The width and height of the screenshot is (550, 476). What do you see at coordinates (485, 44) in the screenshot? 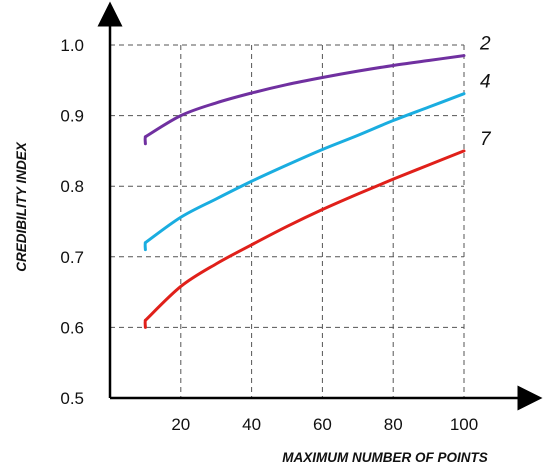
I see `series-label-2: 2` at bounding box center [485, 44].